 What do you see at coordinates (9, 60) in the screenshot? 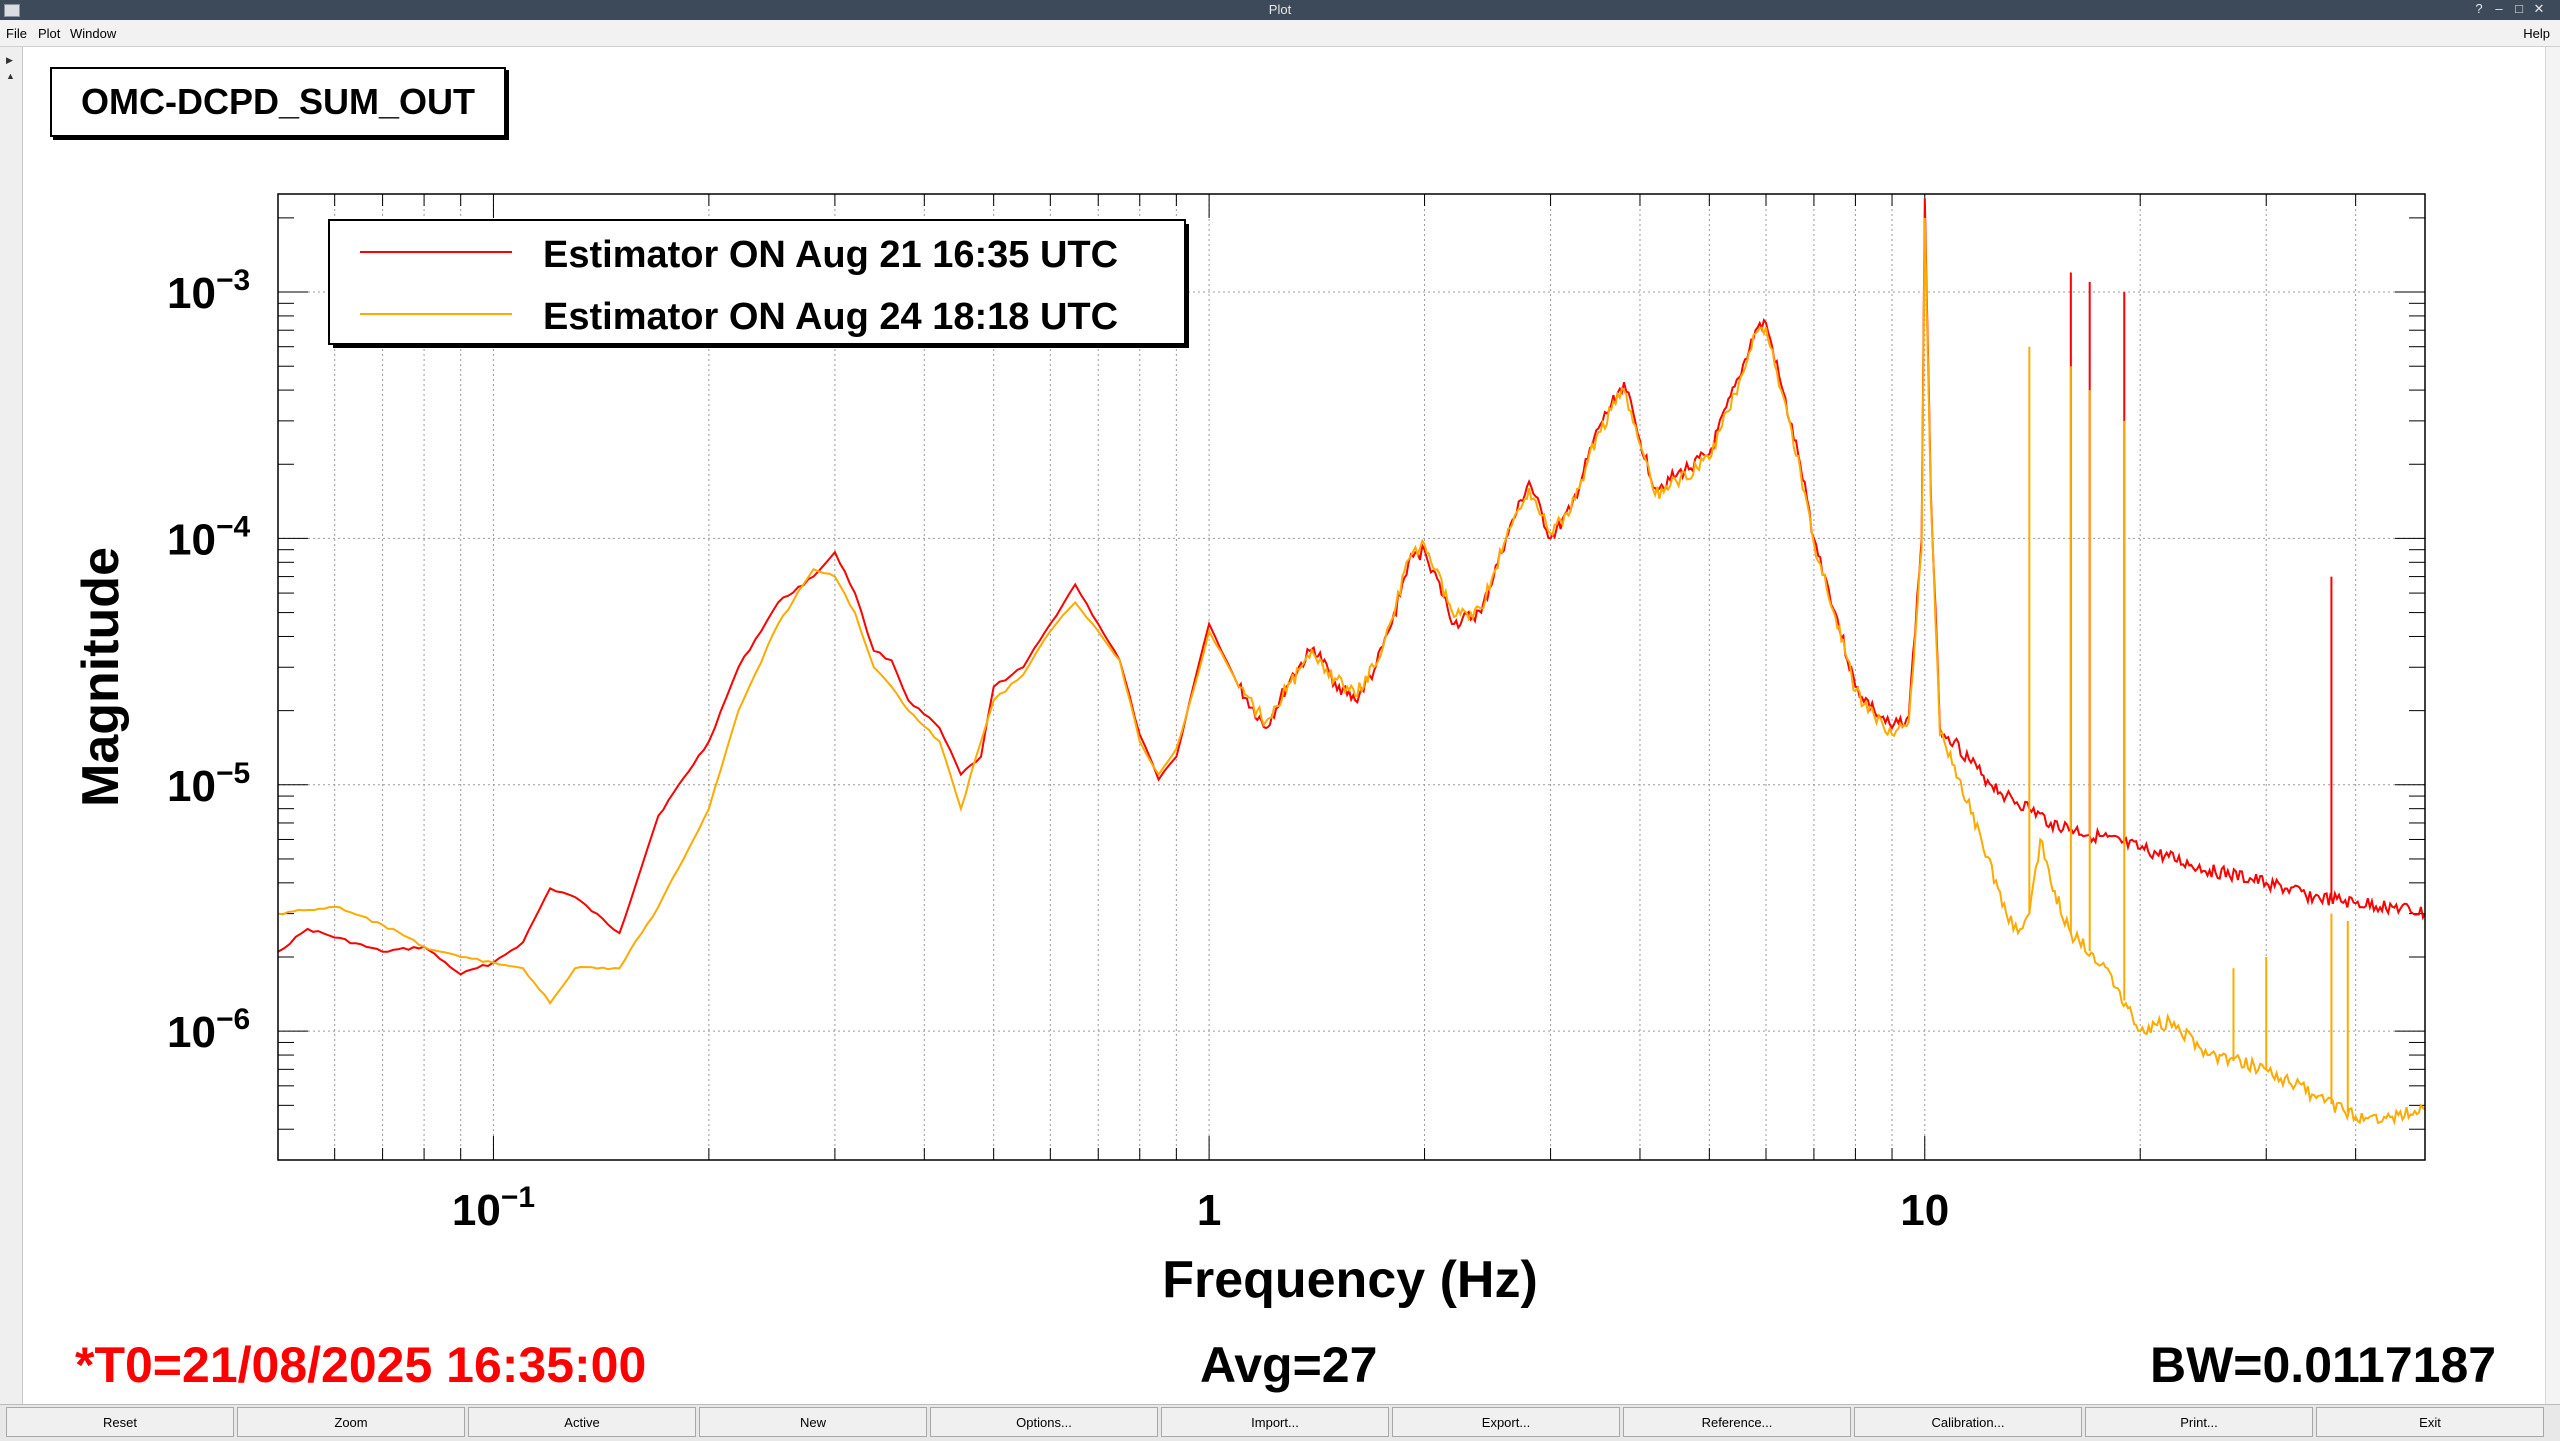
I see `expand-right-icon: ▶` at bounding box center [9, 60].